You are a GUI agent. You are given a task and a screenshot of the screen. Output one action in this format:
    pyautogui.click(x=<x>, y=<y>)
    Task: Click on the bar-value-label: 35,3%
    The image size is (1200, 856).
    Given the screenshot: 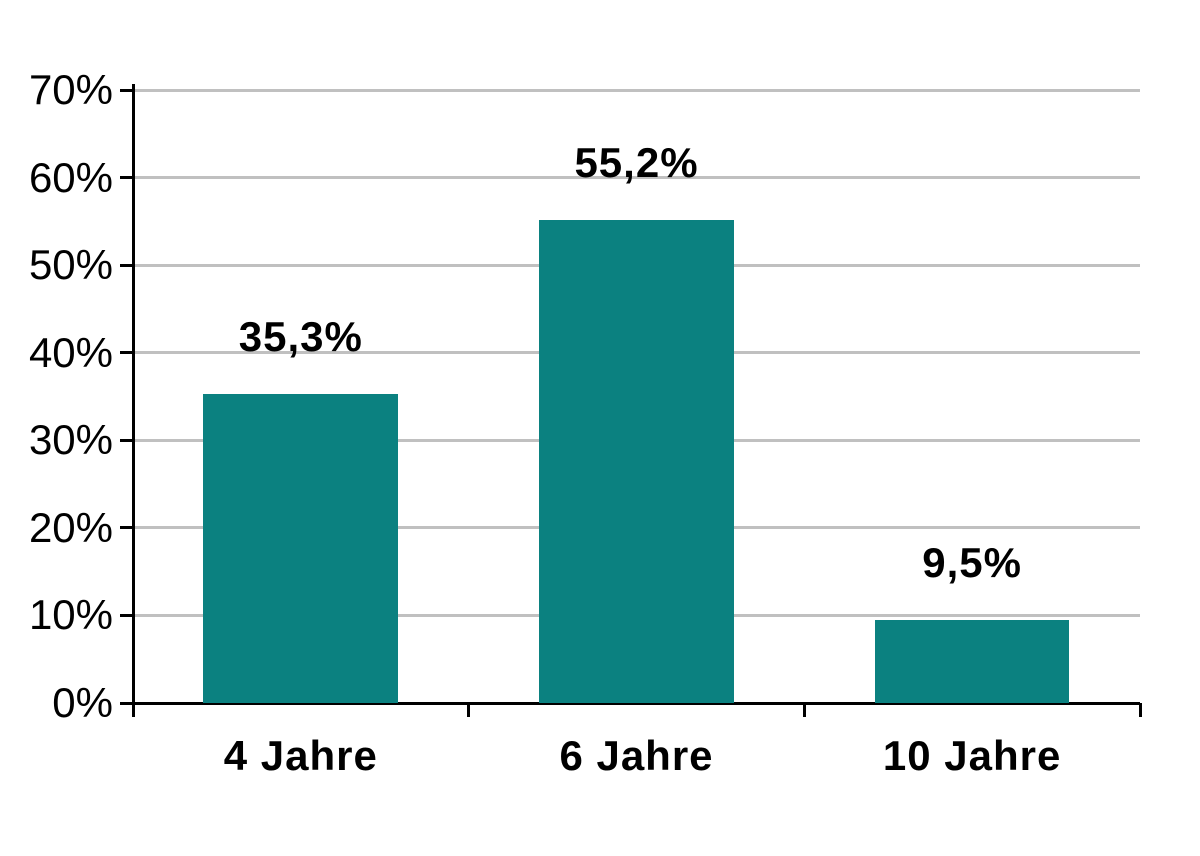 What is the action you would take?
    pyautogui.click(x=300, y=336)
    